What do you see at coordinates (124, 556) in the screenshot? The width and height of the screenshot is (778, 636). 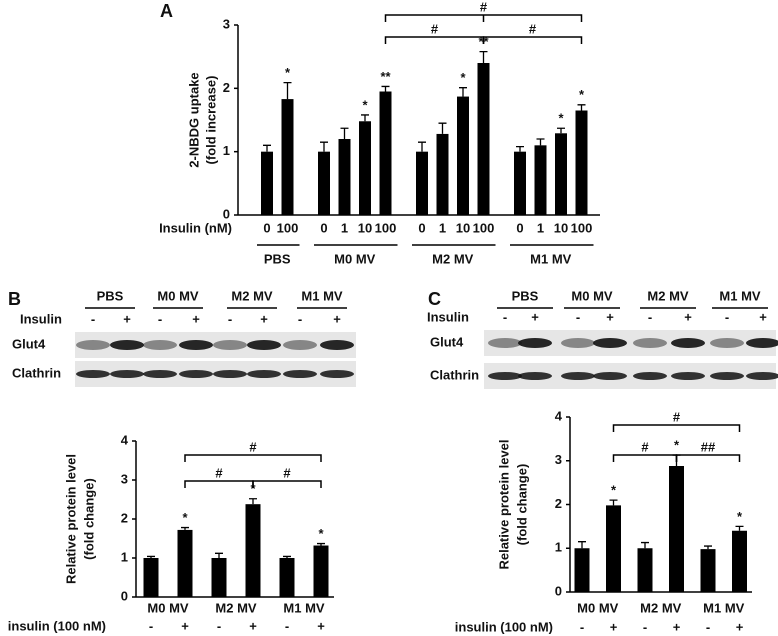 I see `y-tick-label: 1` at bounding box center [124, 556].